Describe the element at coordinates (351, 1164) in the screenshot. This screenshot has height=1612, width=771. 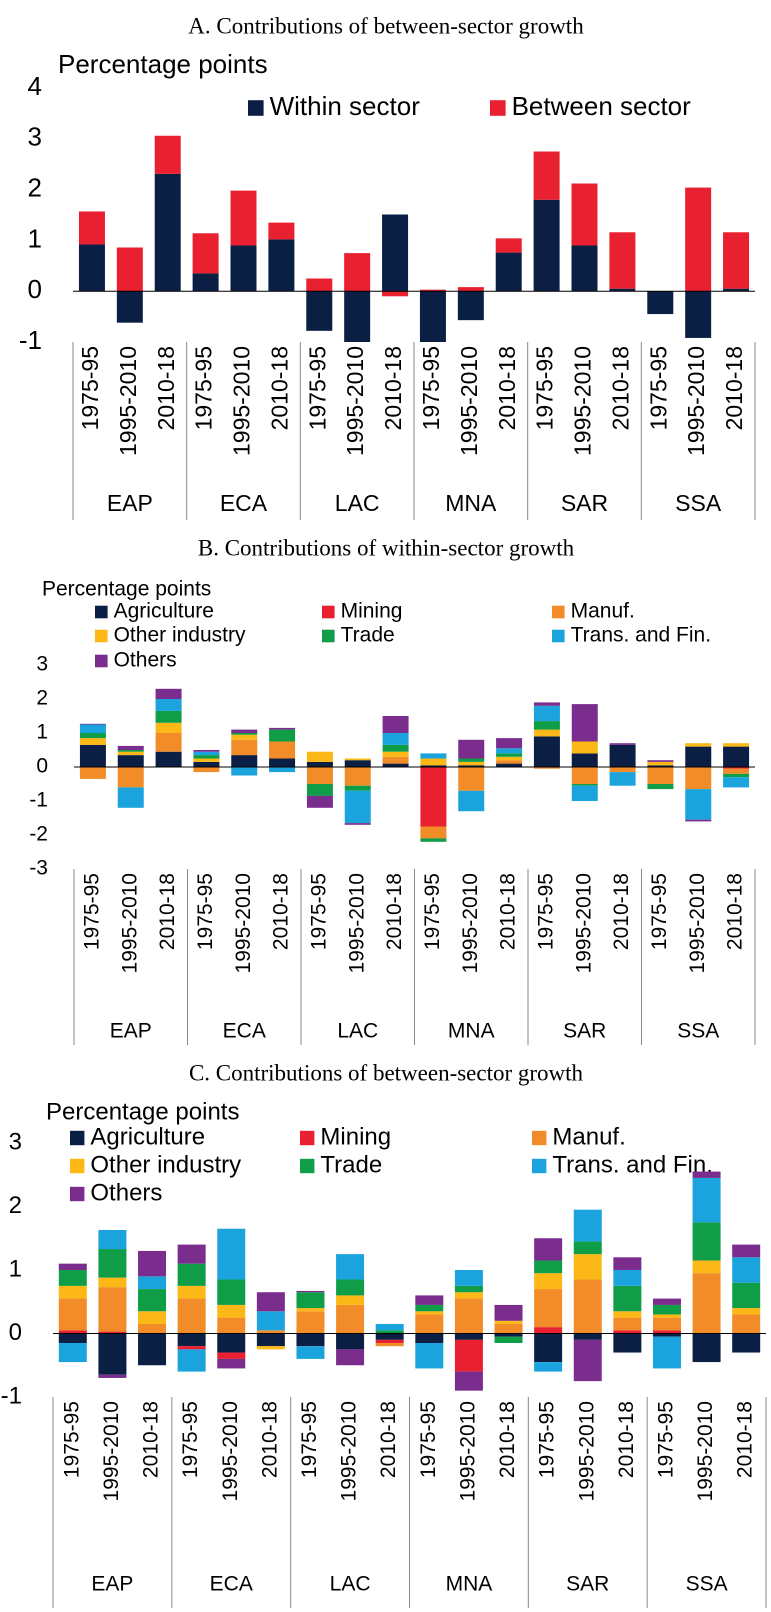
I see `legend-label: Trade` at that location.